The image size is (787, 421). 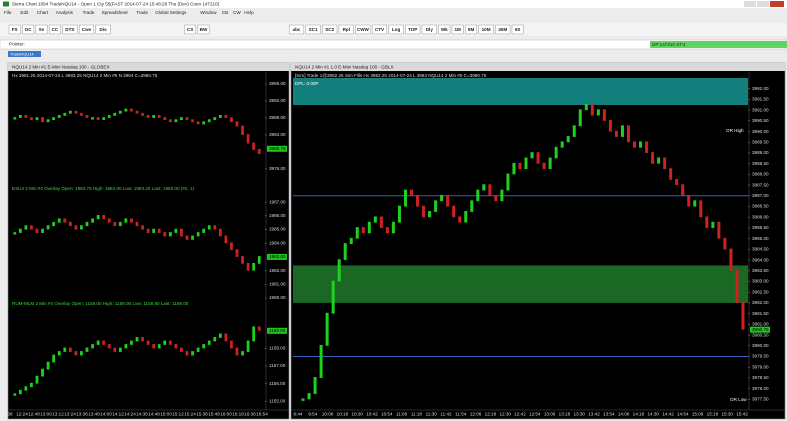 What do you see at coordinates (24, 54) in the screenshot?
I see `chart-tab` at bounding box center [24, 54].